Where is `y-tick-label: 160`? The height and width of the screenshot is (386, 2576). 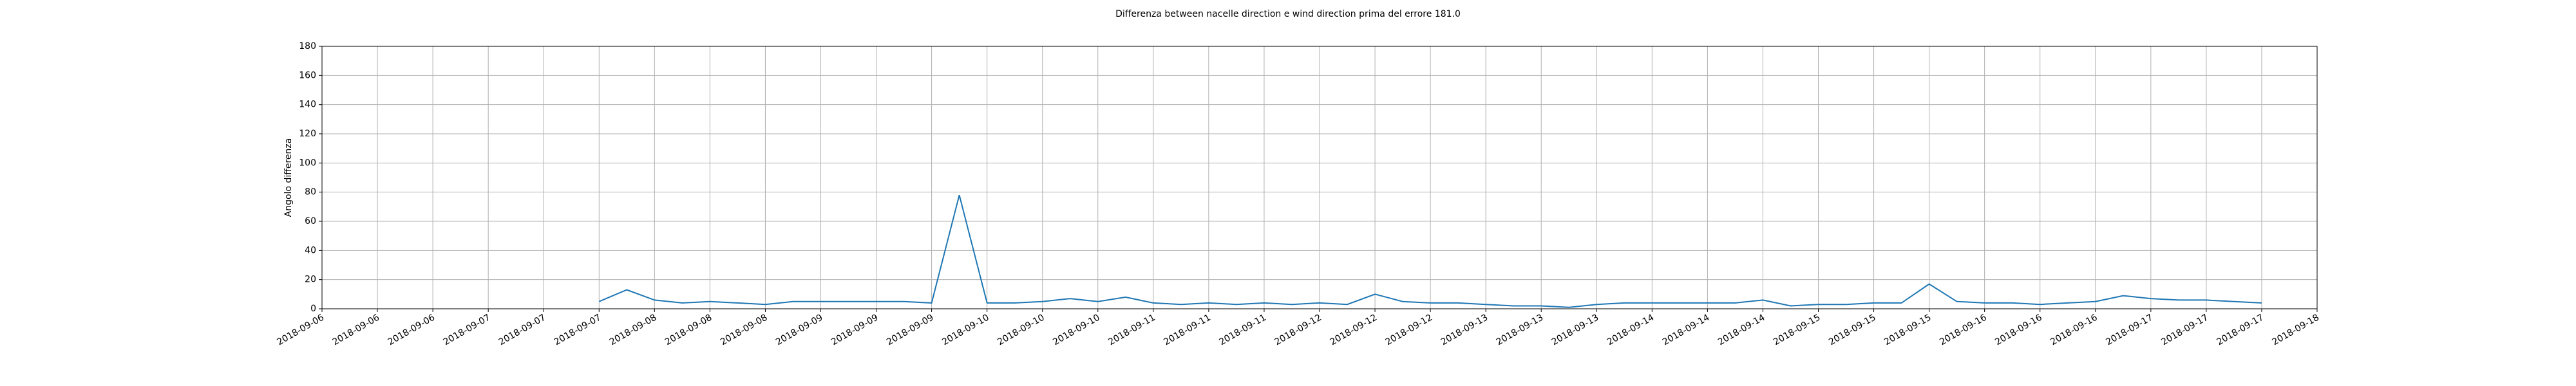 y-tick-label: 160 is located at coordinates (307, 75).